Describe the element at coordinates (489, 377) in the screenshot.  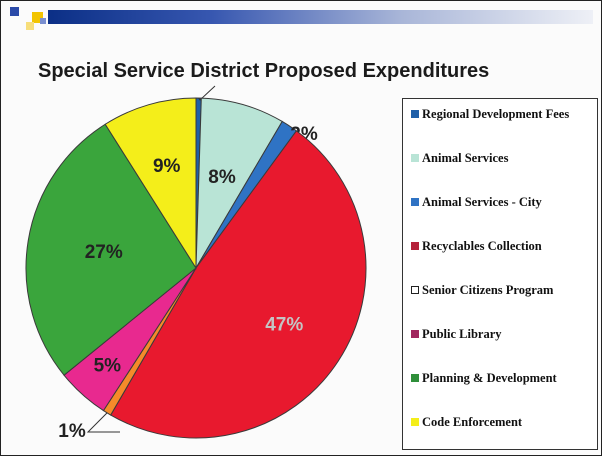
I see `legend-label: Planning & Development` at that location.